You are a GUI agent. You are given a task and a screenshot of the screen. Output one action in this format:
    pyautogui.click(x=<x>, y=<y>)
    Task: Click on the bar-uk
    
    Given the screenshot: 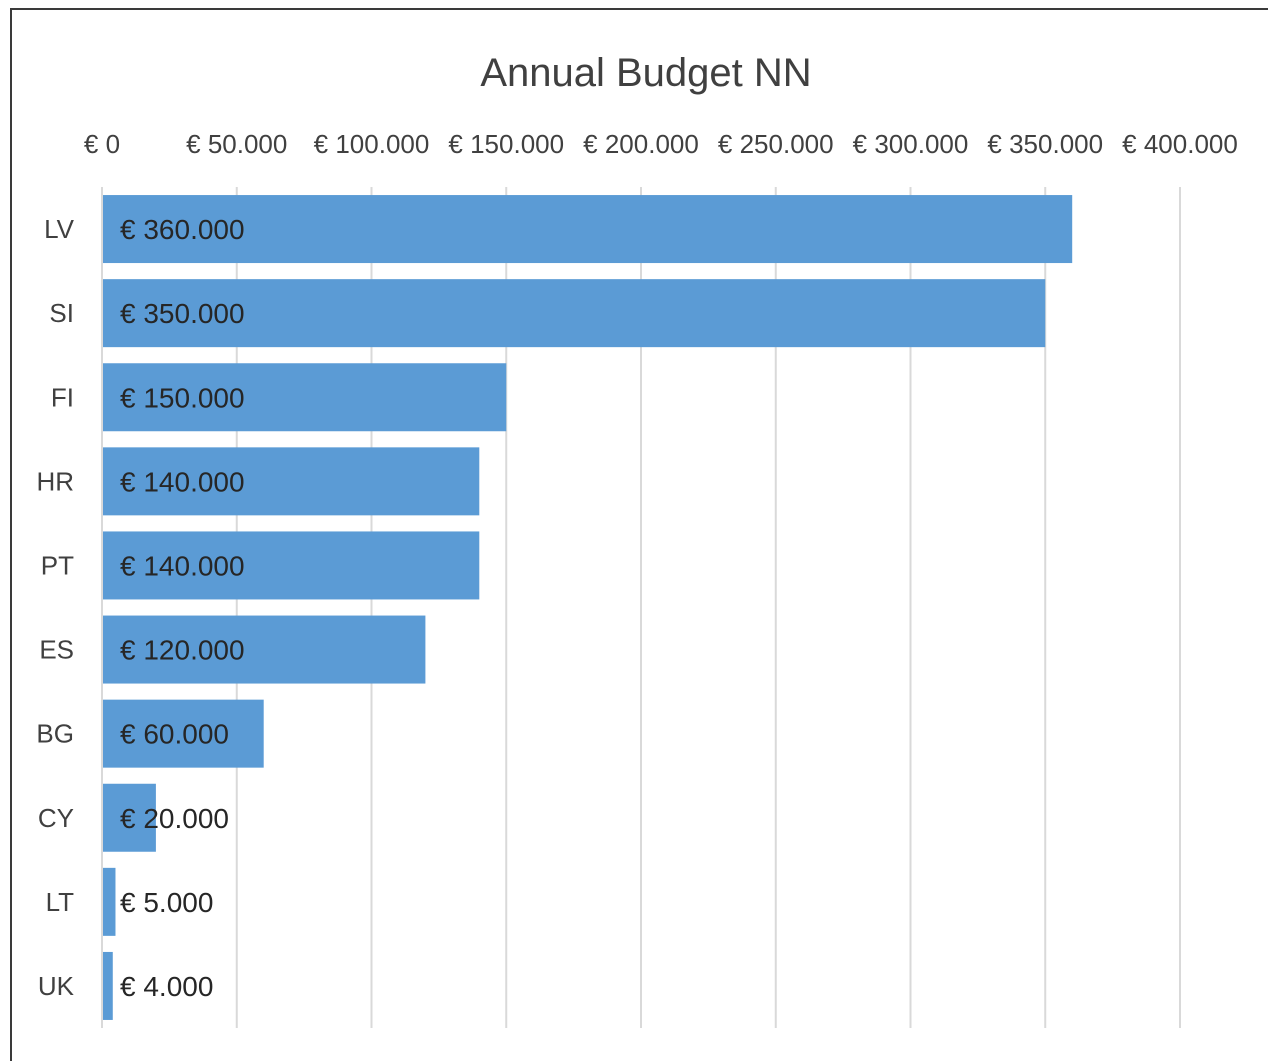 What is the action you would take?
    pyautogui.click(x=108, y=985)
    